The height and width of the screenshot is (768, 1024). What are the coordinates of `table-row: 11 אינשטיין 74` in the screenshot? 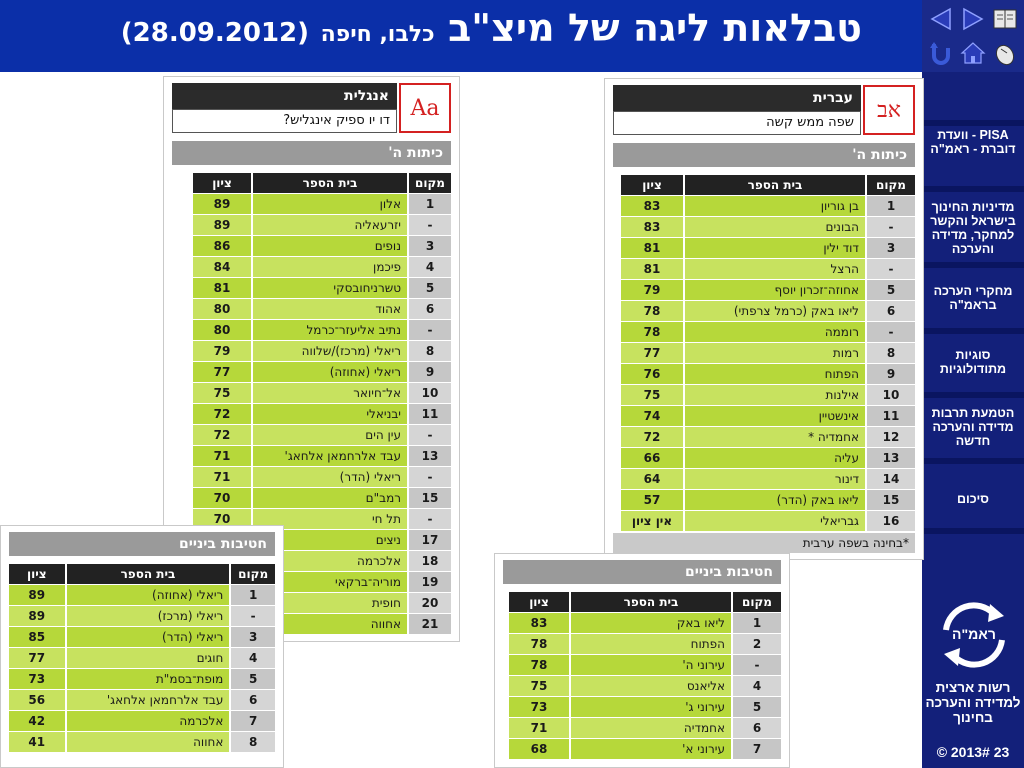 It's located at (764, 415).